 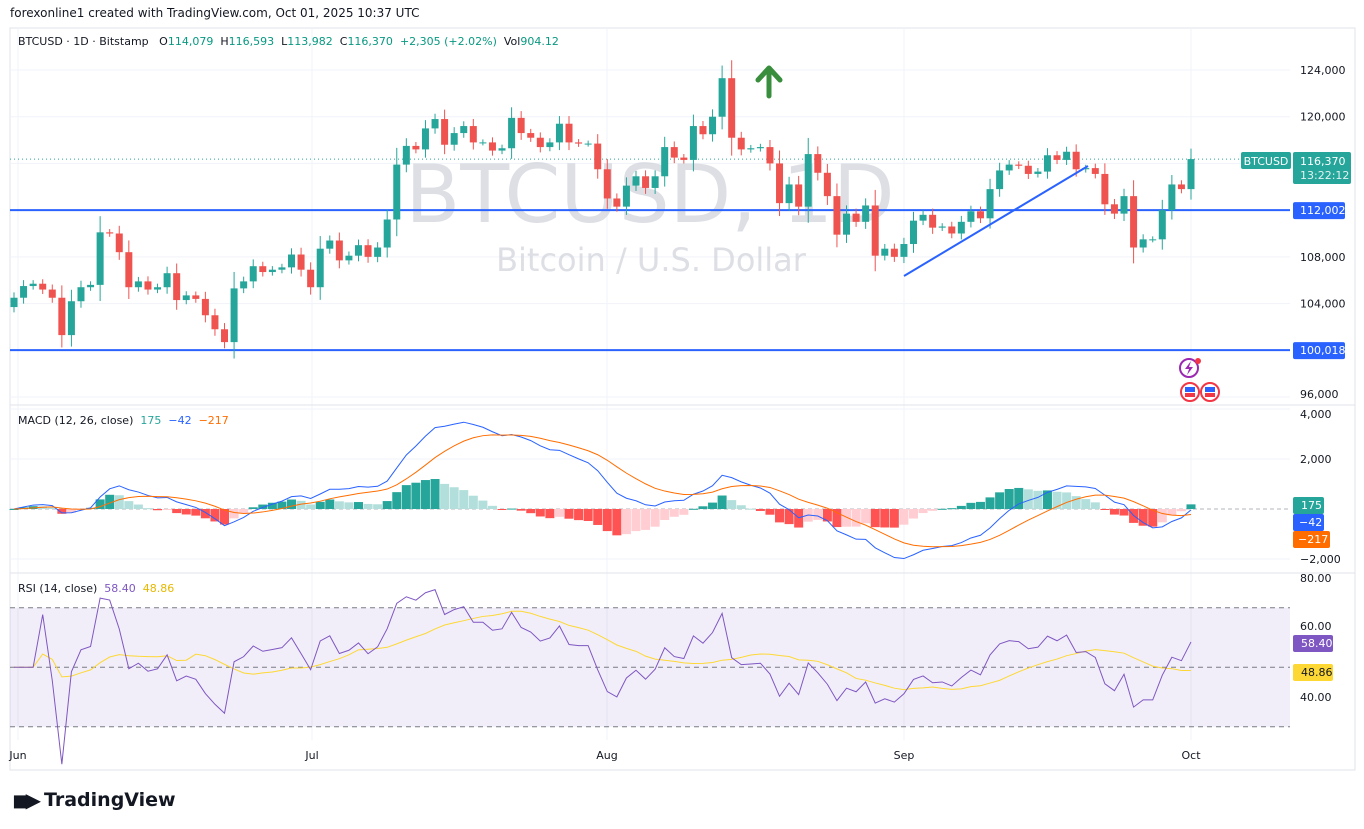 What do you see at coordinates (904, 755) in the screenshot?
I see `time-tick: Sep` at bounding box center [904, 755].